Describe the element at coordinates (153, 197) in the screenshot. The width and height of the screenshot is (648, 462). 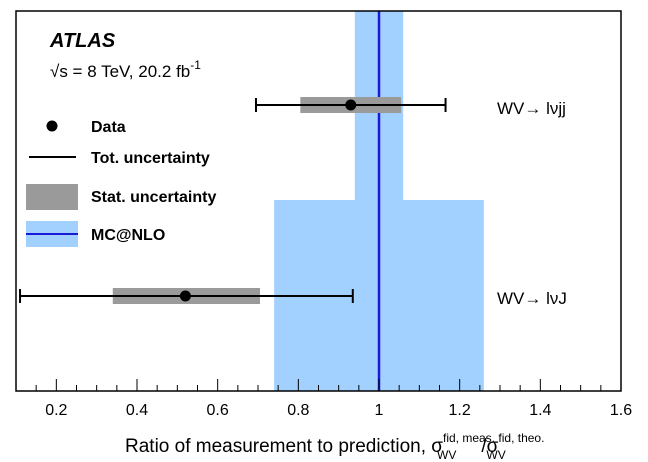
I see `legend-stat-label: Stat. uncertainty` at that location.